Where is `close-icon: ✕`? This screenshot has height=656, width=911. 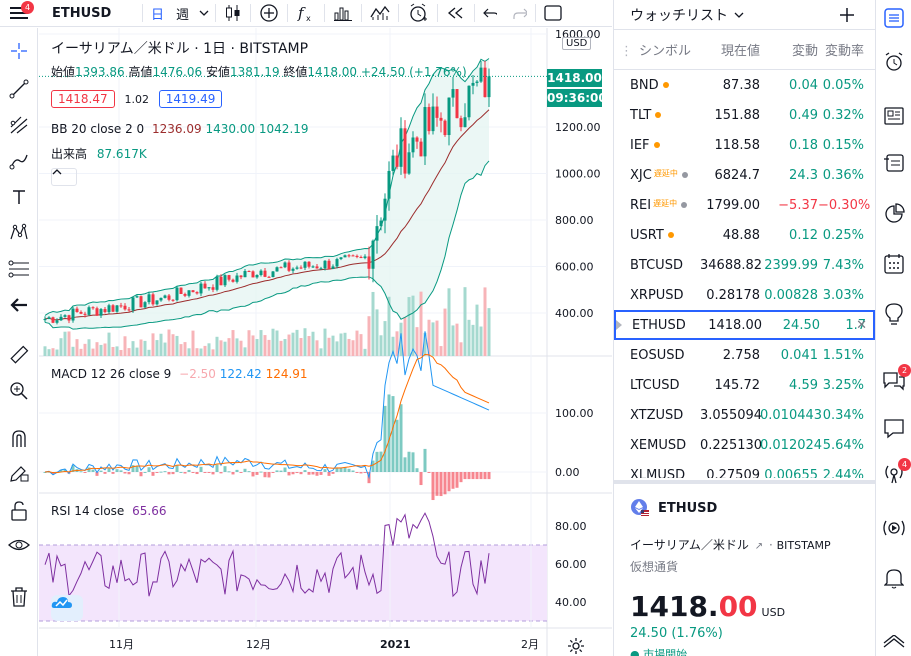 close-icon: ✕ is located at coordinates (861, 325).